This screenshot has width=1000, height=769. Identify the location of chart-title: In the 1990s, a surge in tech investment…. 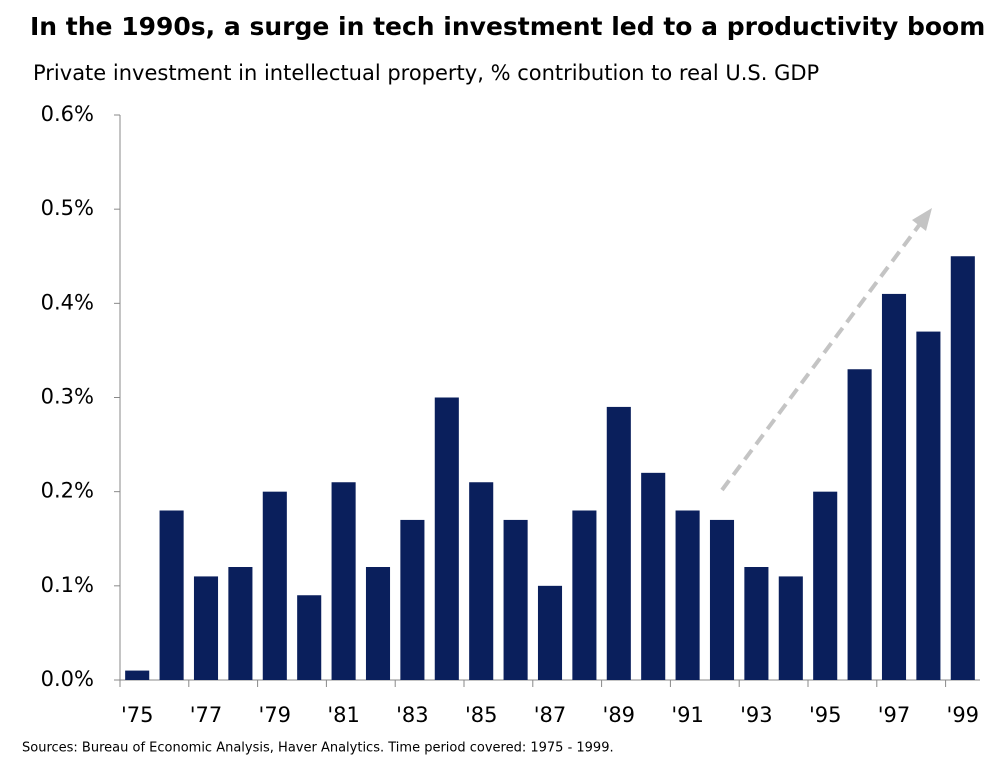
(507, 26).